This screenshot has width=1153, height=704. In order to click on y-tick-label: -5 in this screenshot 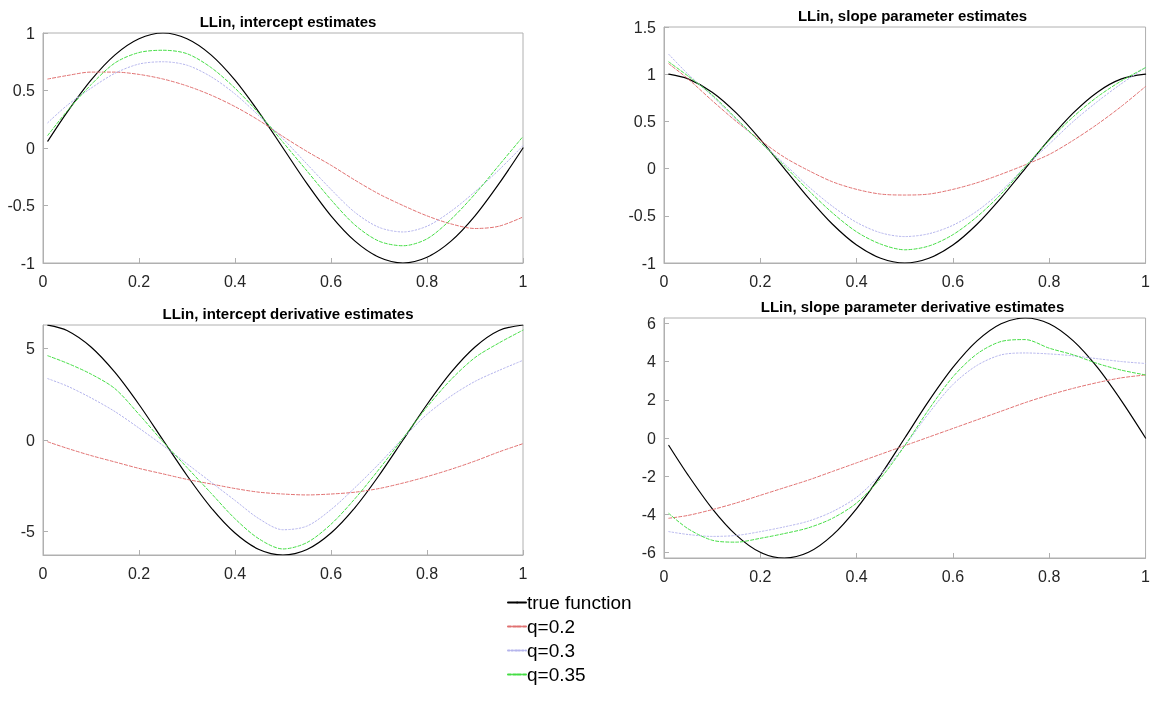, I will do `click(28, 532)`.